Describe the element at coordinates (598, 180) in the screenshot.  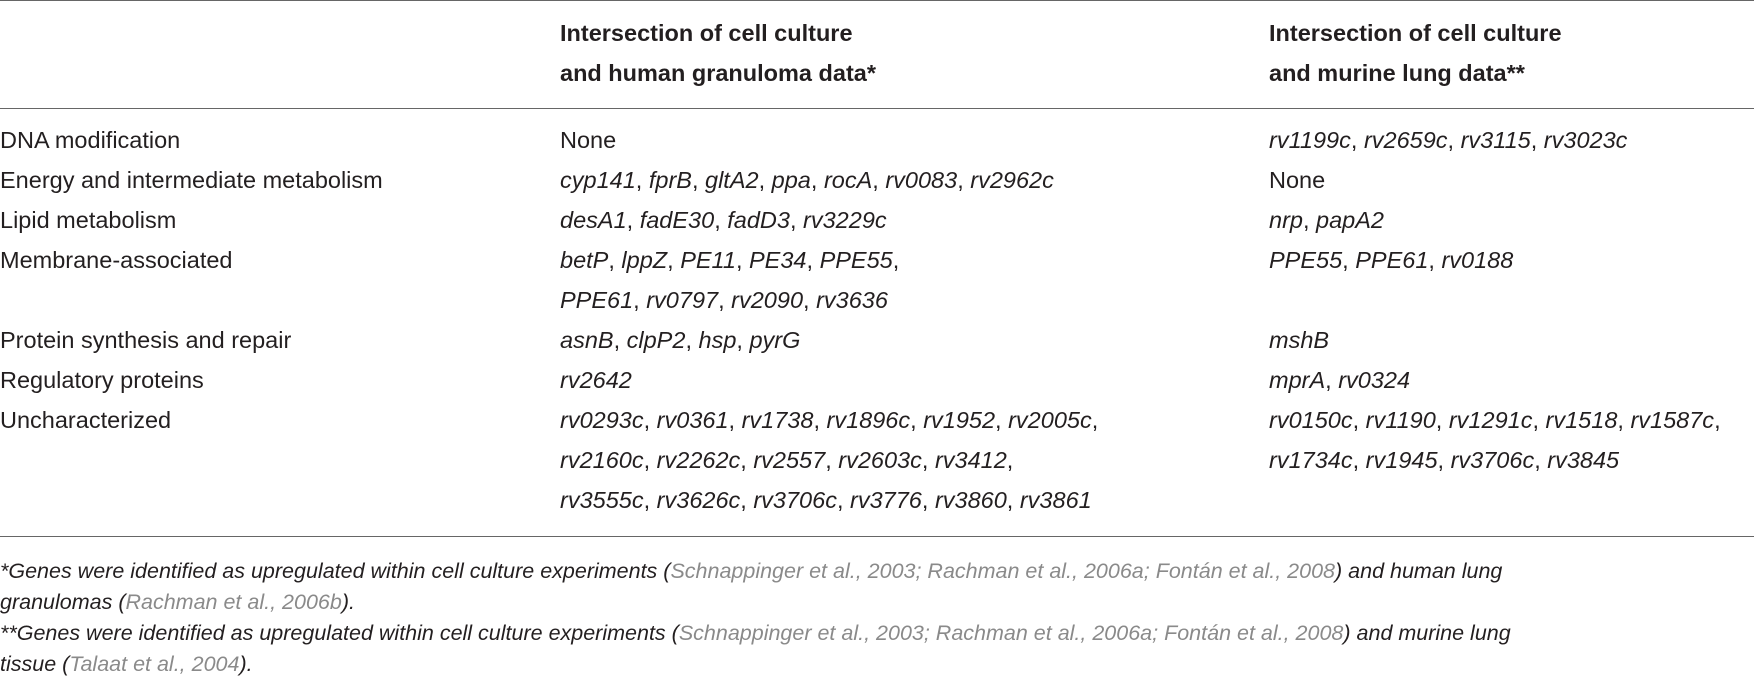
I see `gene-name: cyp141` at that location.